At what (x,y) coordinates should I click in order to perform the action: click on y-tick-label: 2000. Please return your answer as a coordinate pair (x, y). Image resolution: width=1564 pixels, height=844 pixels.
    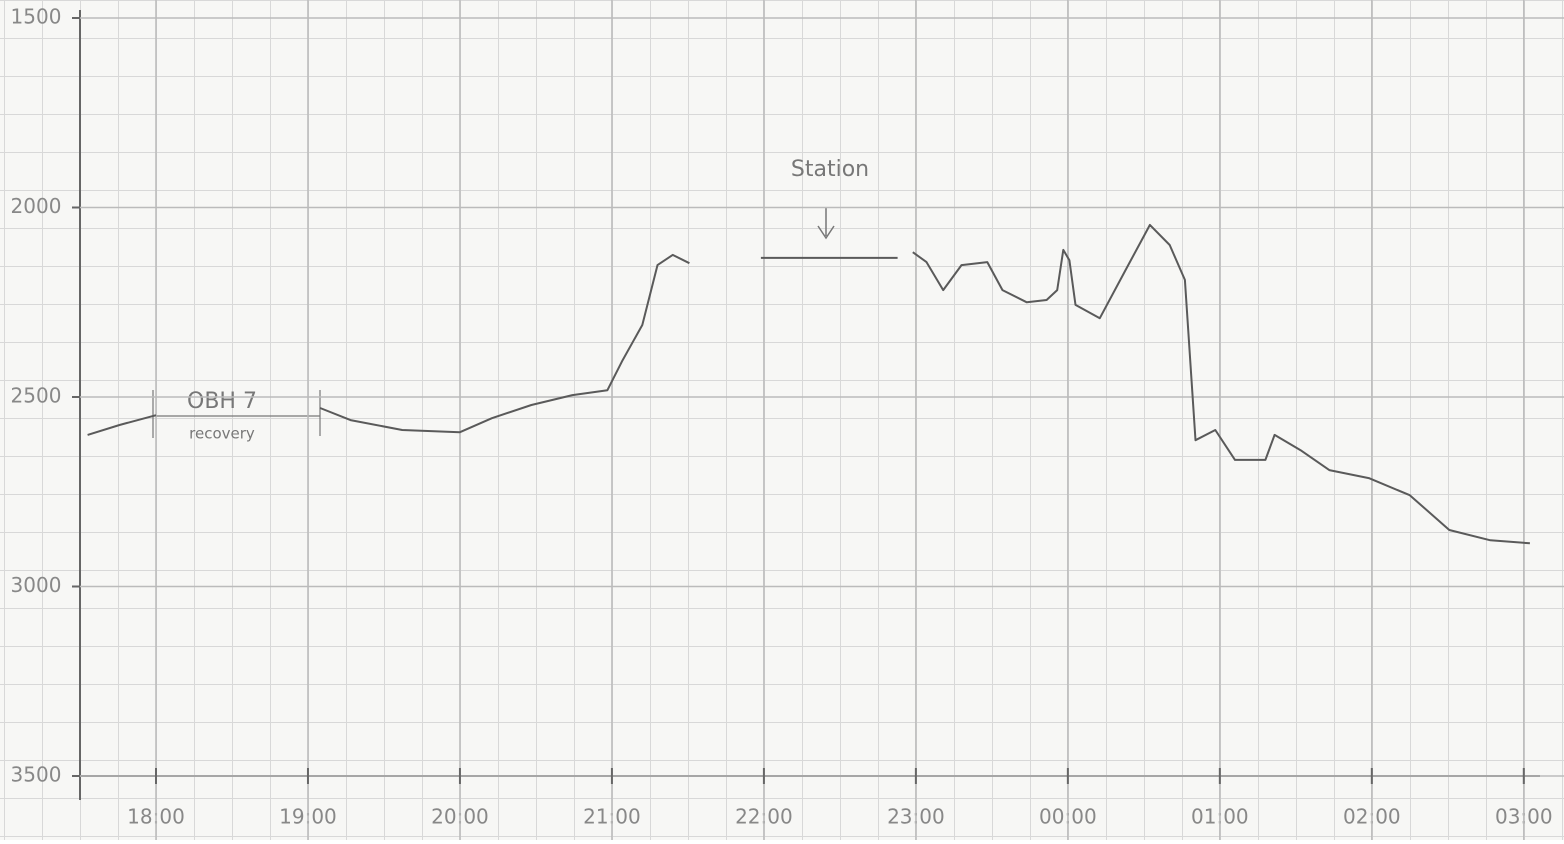
    Looking at the image, I should click on (36, 206).